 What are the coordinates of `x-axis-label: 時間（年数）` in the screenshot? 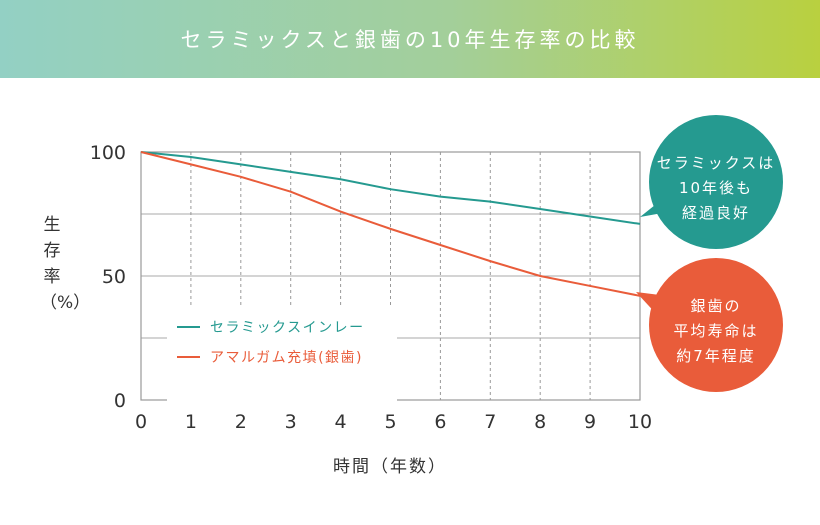 It's located at (390, 467).